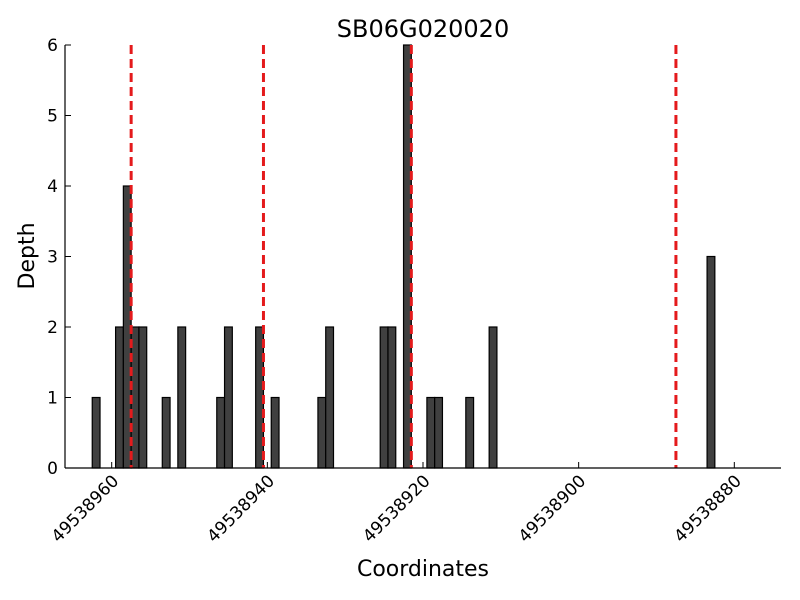 The height and width of the screenshot is (600, 800). I want to click on x-ticks-group: 49538960 49538940 49538920 49538900 49538880, so click(397, 504).